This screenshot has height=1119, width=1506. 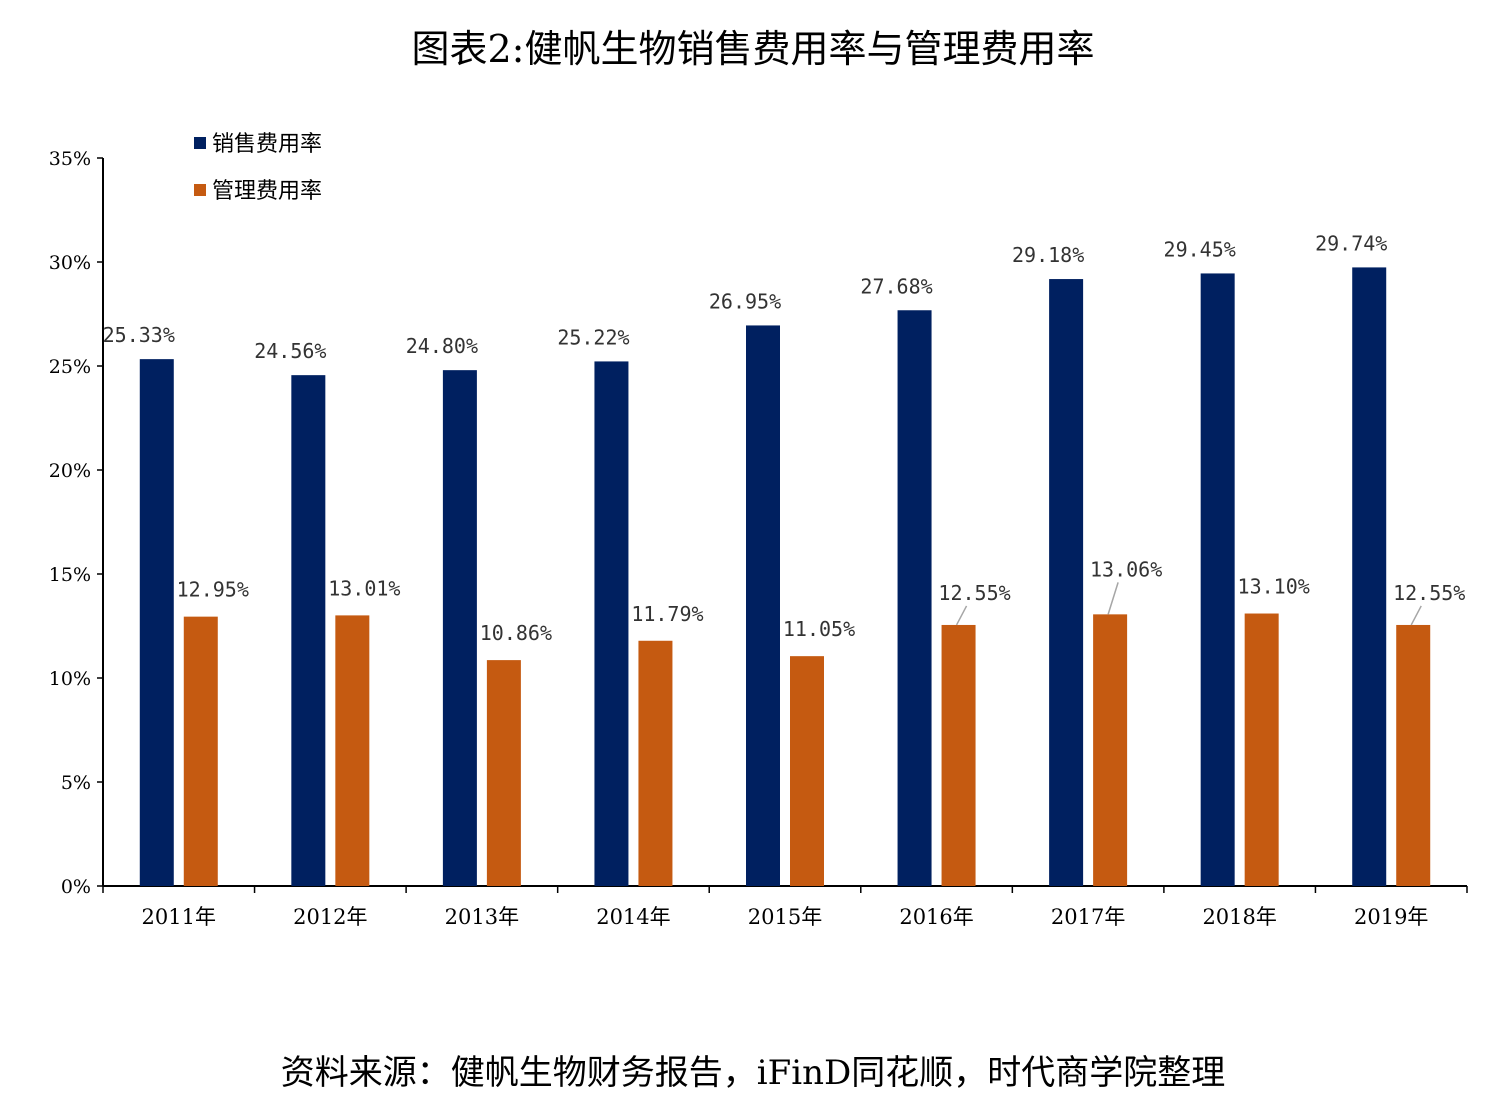 What do you see at coordinates (70, 159) in the screenshot?
I see `y-tick-label: 35%` at bounding box center [70, 159].